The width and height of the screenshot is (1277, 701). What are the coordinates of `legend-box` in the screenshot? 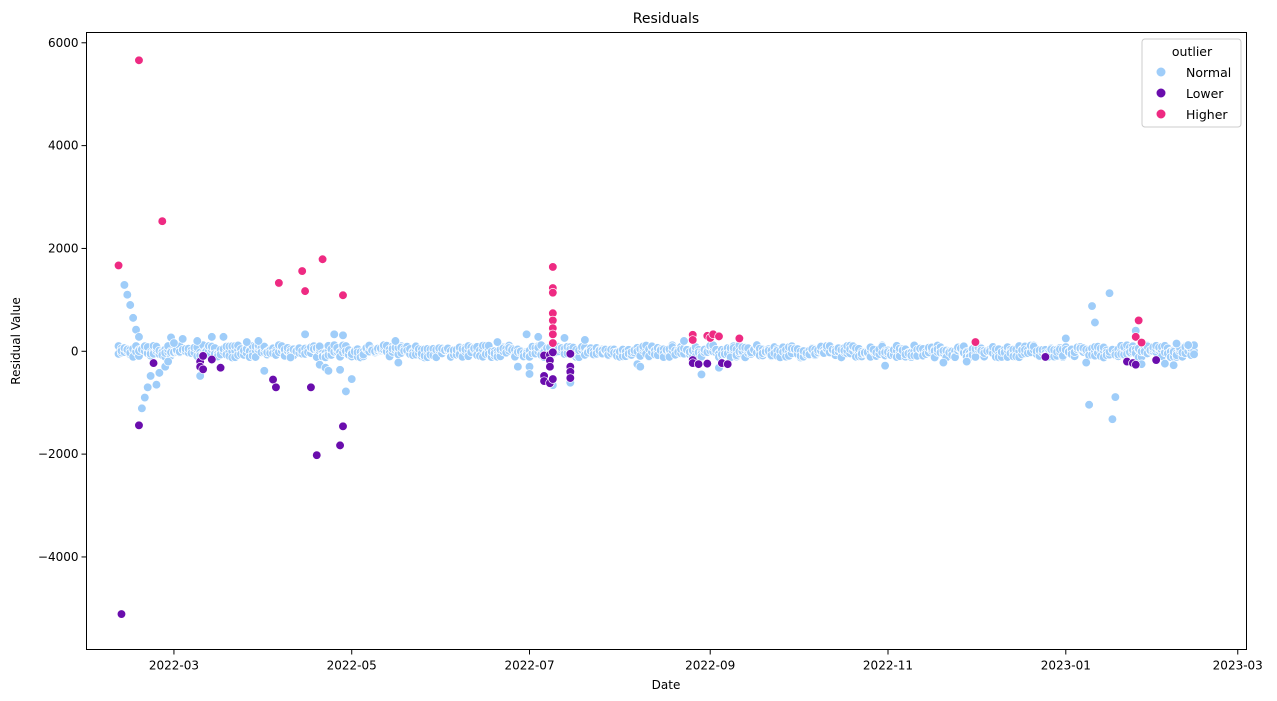 It's located at (1191, 83).